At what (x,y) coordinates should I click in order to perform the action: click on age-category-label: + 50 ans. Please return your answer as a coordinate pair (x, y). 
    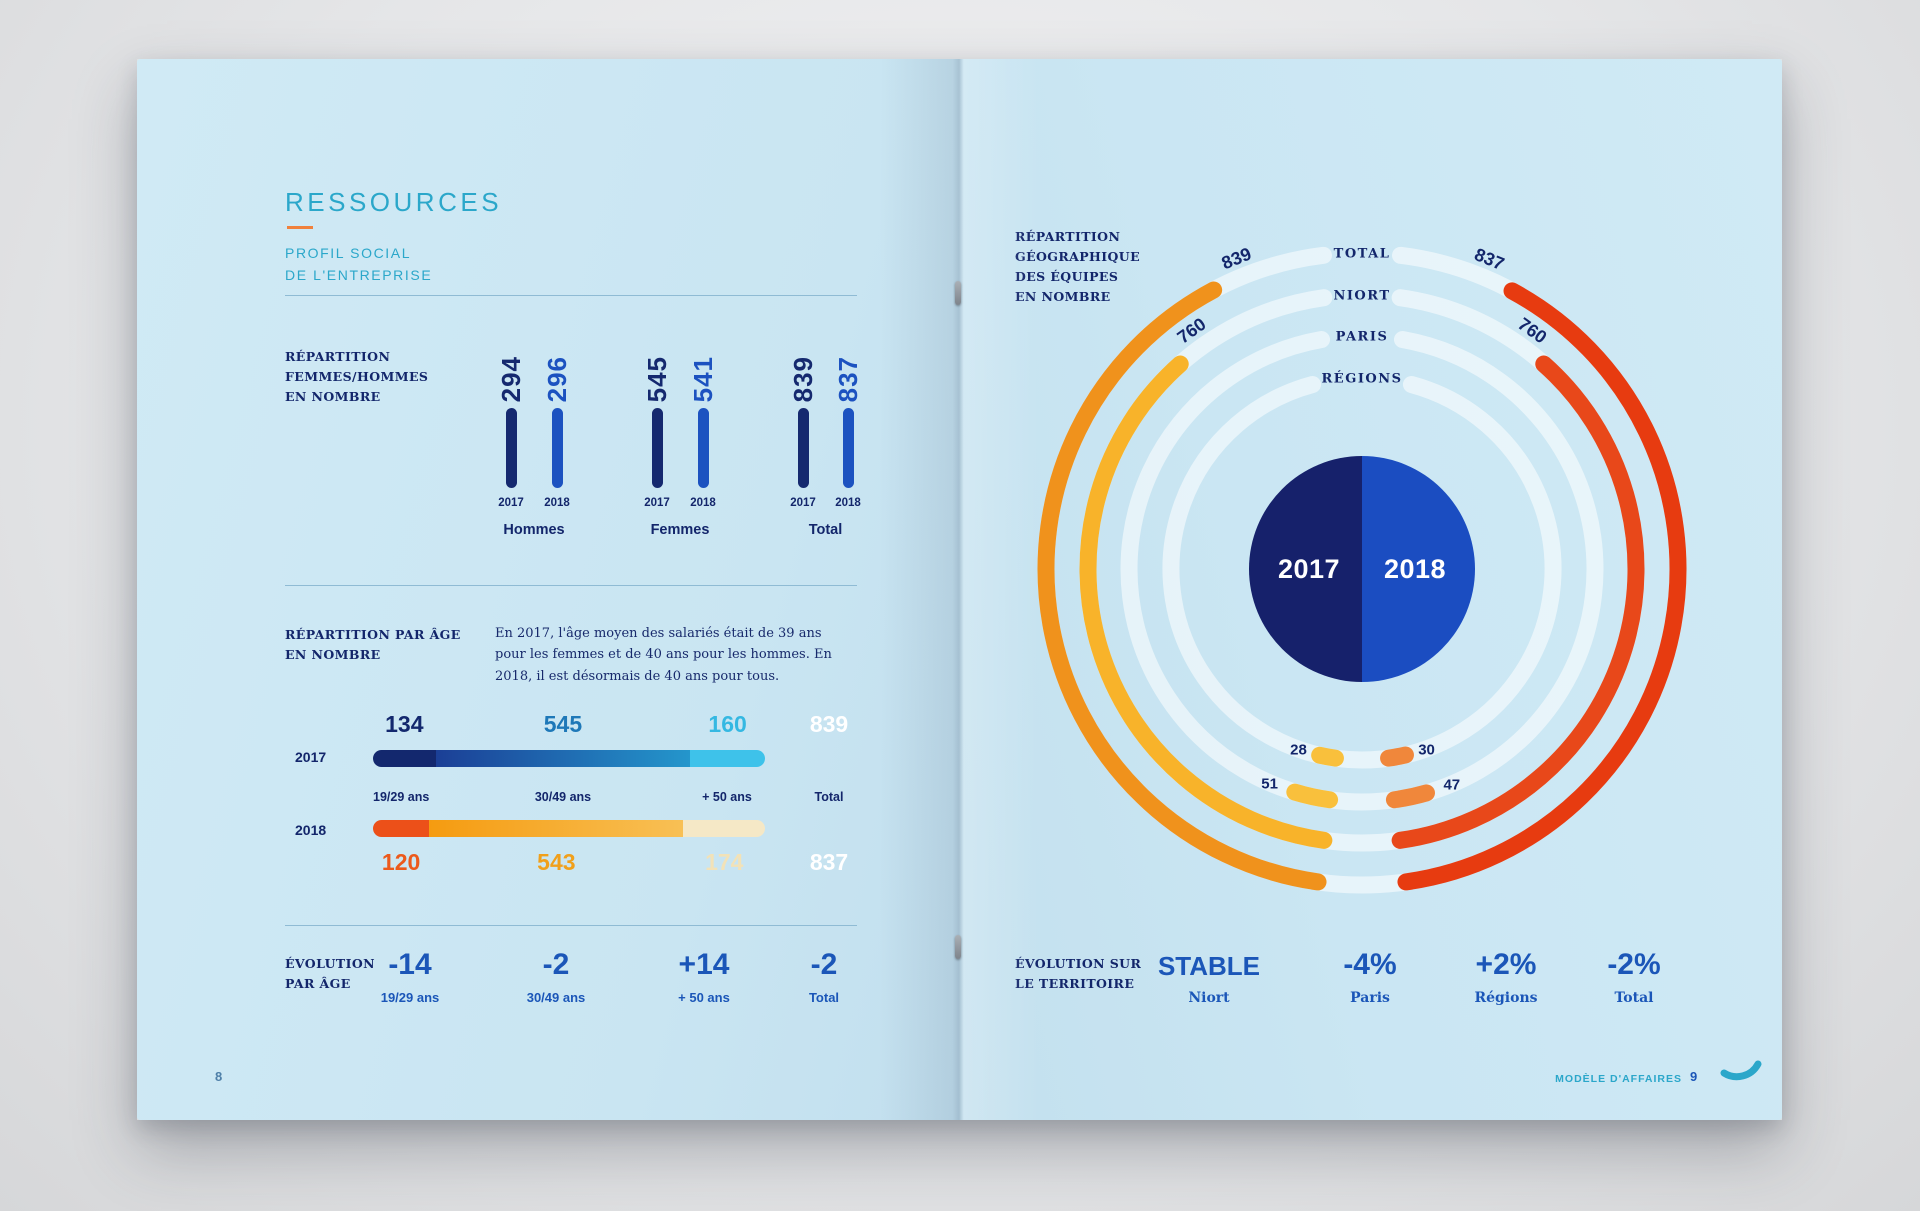
    Looking at the image, I should click on (727, 797).